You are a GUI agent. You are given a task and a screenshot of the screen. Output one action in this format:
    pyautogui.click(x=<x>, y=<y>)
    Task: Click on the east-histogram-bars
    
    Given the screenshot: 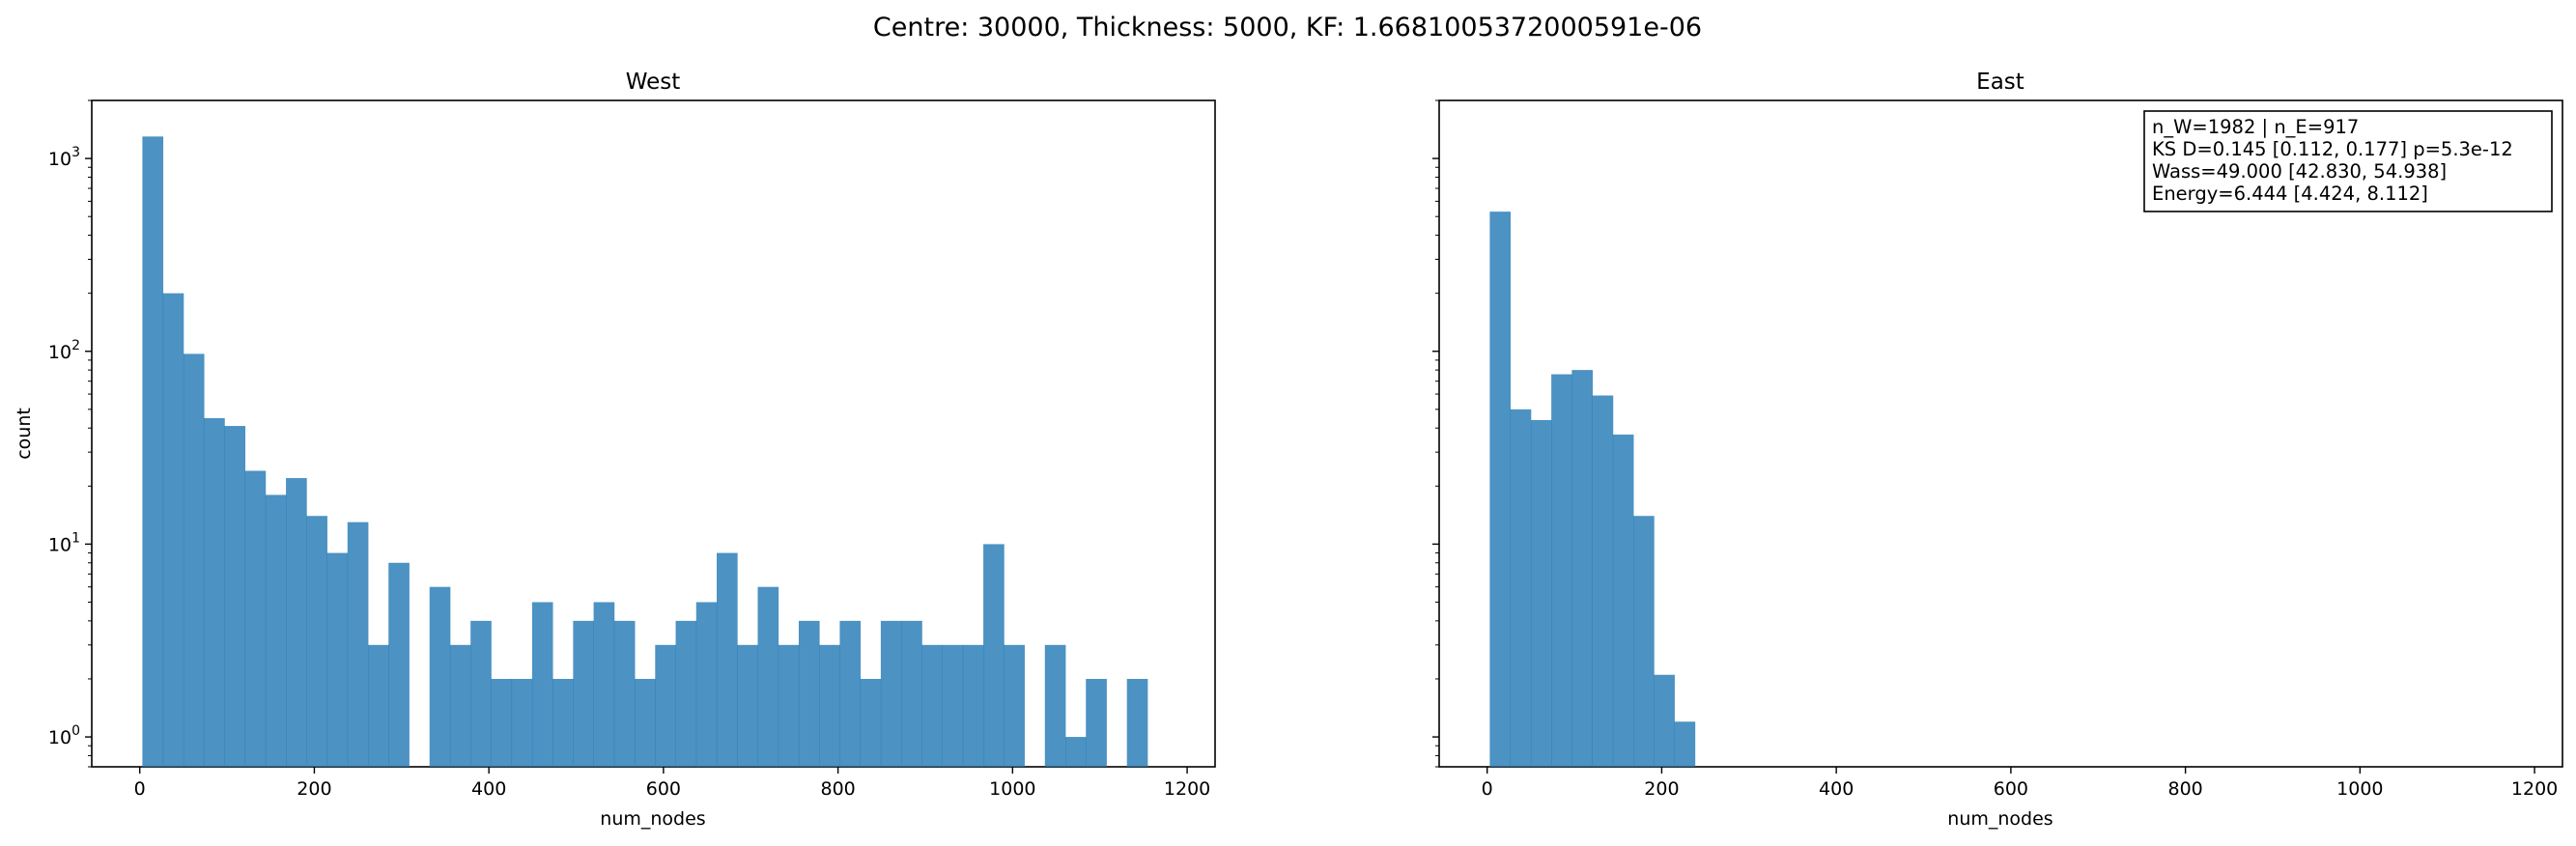 What is the action you would take?
    pyautogui.click(x=1592, y=489)
    